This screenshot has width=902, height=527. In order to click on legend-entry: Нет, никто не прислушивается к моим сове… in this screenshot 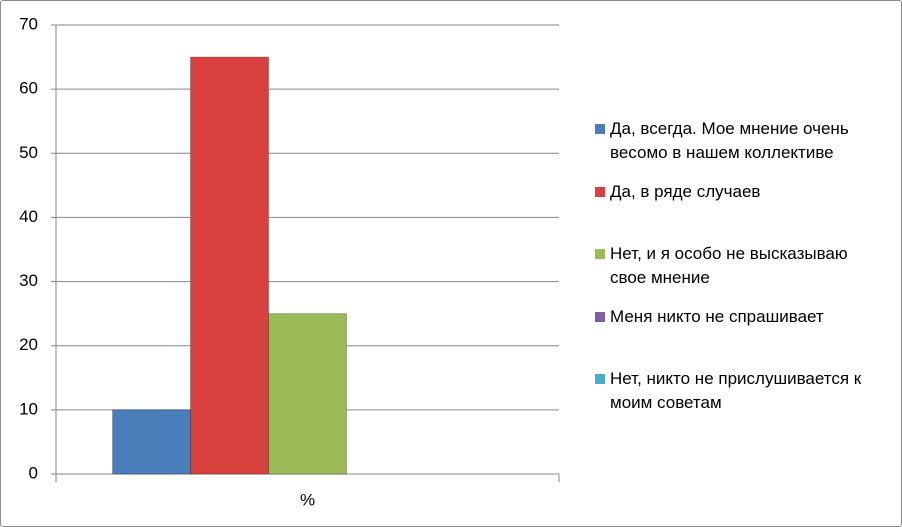, I will do `click(740, 391)`.